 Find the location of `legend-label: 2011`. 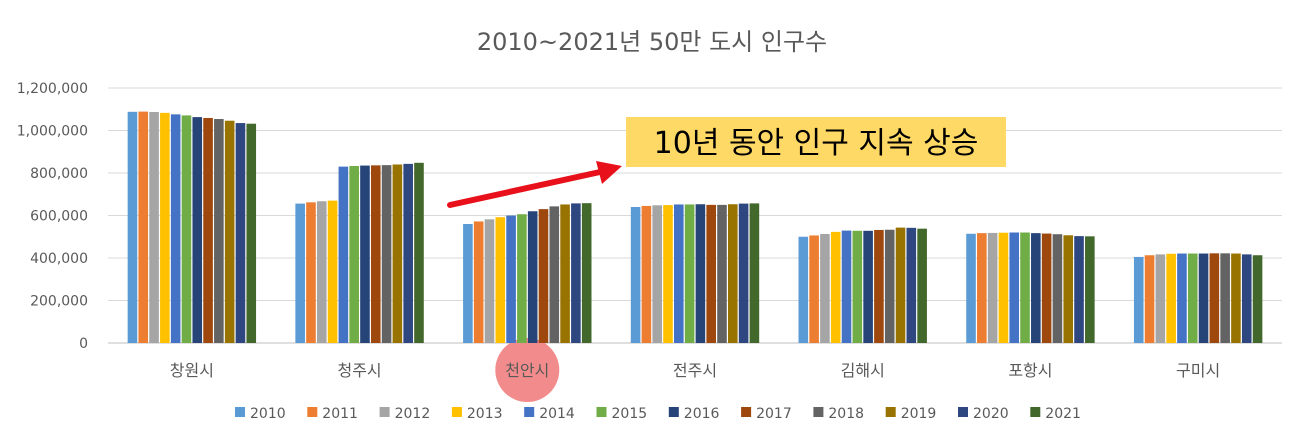

legend-label: 2011 is located at coordinates (340, 414).